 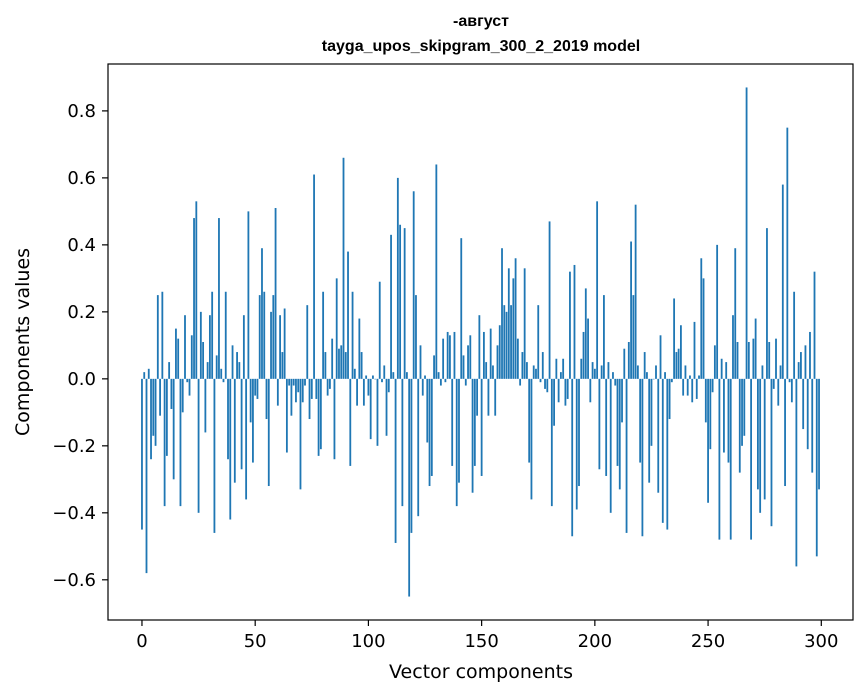 What do you see at coordinates (481, 672) in the screenshot?
I see `x-axis-label: Vector components` at bounding box center [481, 672].